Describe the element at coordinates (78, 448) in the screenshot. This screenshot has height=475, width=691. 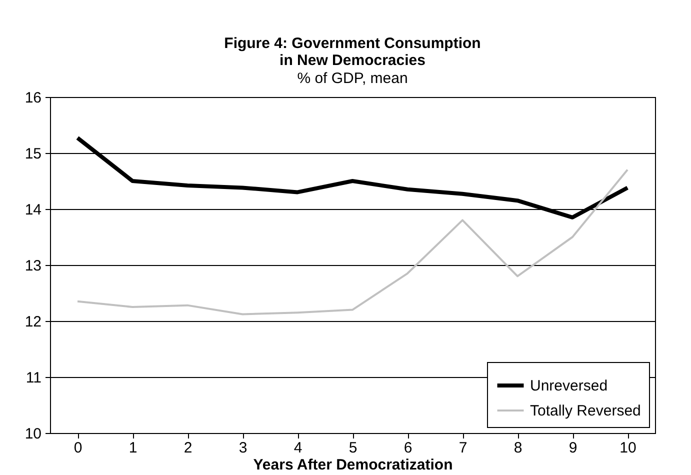
I see `x-tick-label: 0` at that location.